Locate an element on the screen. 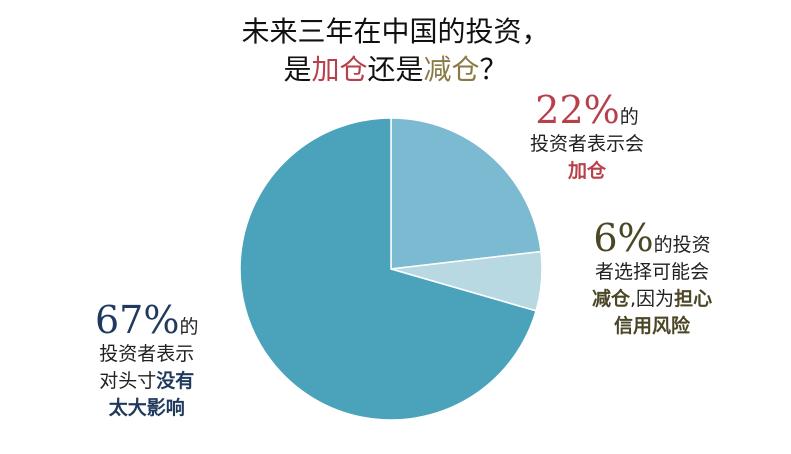  none-line2: 投资者表示 is located at coordinates (147, 354).